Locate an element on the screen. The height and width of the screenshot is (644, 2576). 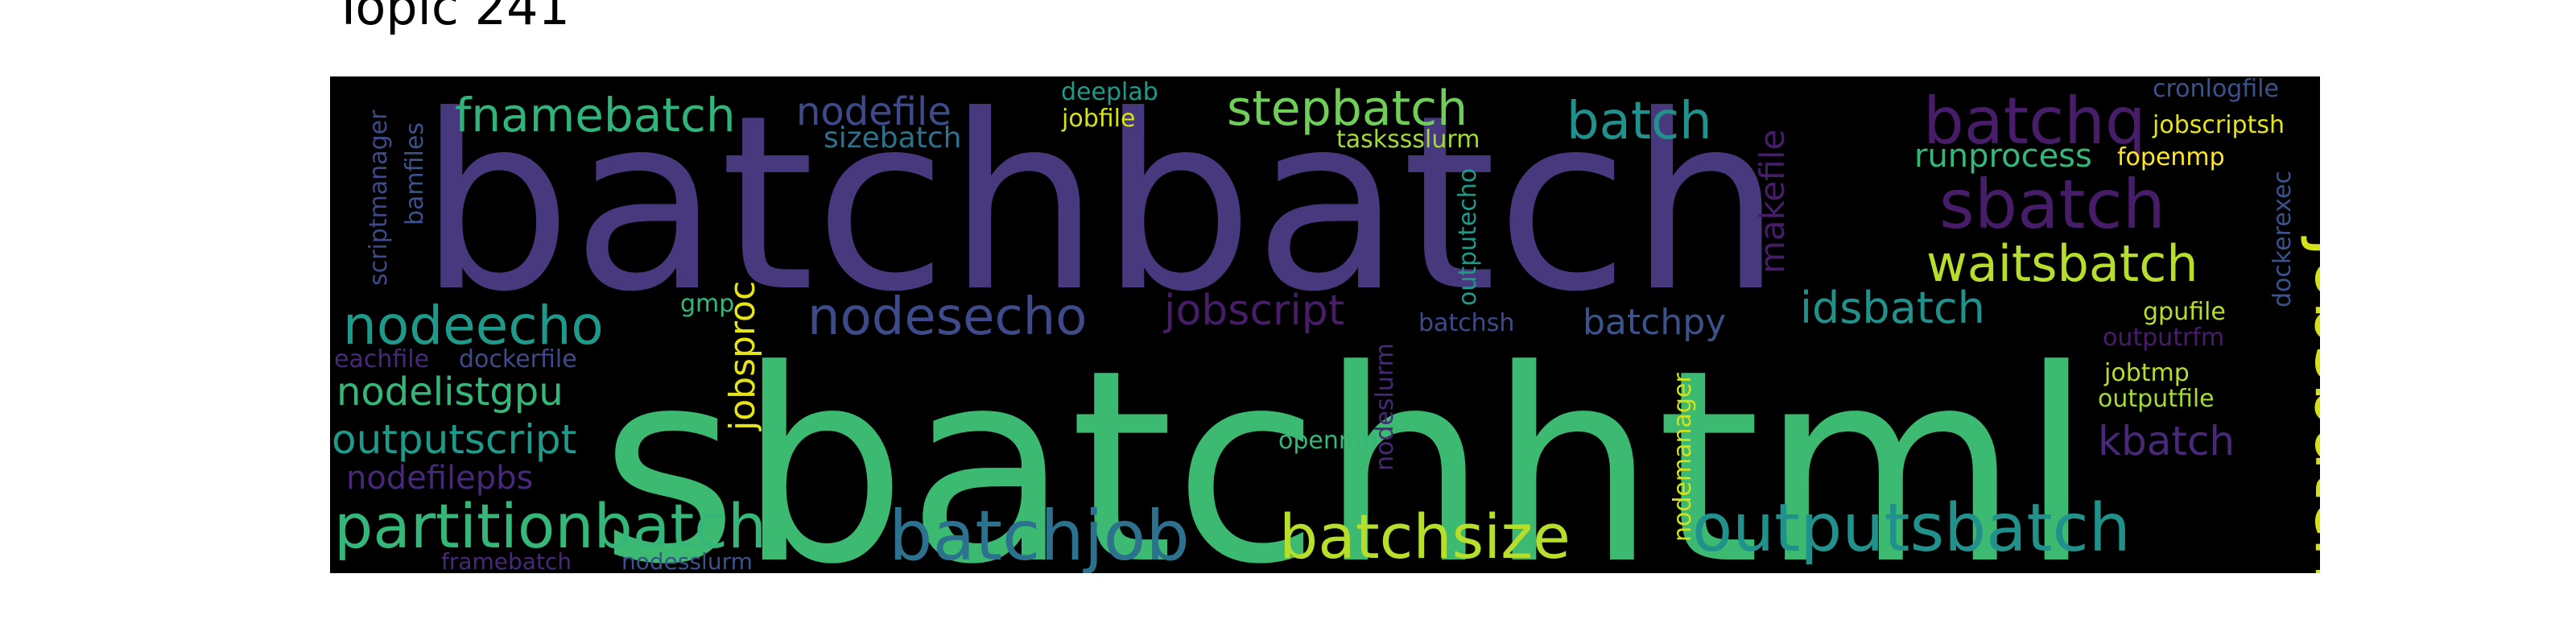
word-batchsize: batchsize is located at coordinates (1425, 536).